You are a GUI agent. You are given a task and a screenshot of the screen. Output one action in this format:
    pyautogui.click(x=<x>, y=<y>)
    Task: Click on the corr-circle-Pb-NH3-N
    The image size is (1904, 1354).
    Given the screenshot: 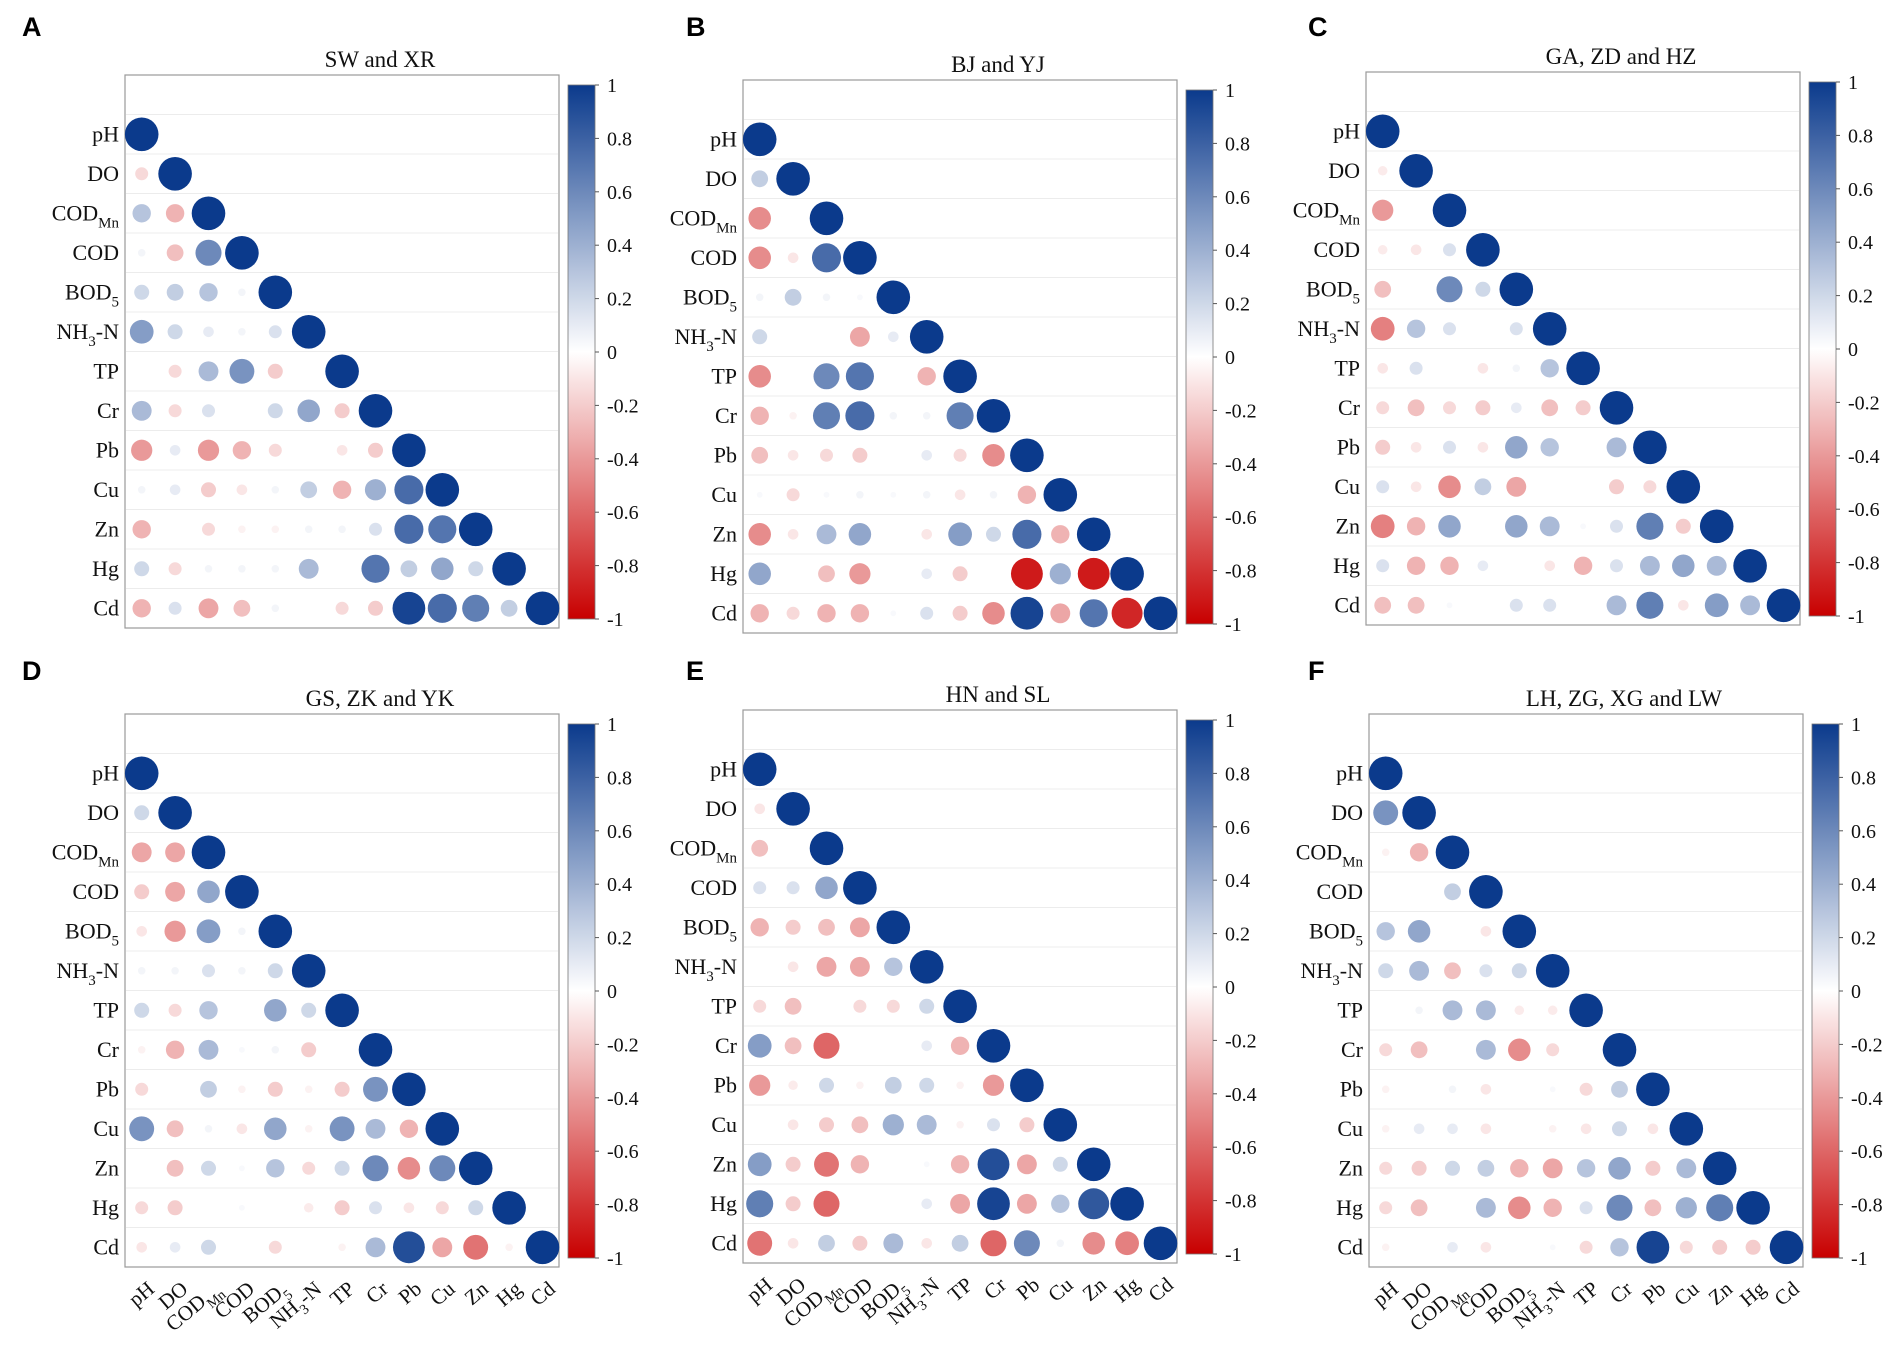 What is the action you would take?
    pyautogui.click(x=927, y=455)
    